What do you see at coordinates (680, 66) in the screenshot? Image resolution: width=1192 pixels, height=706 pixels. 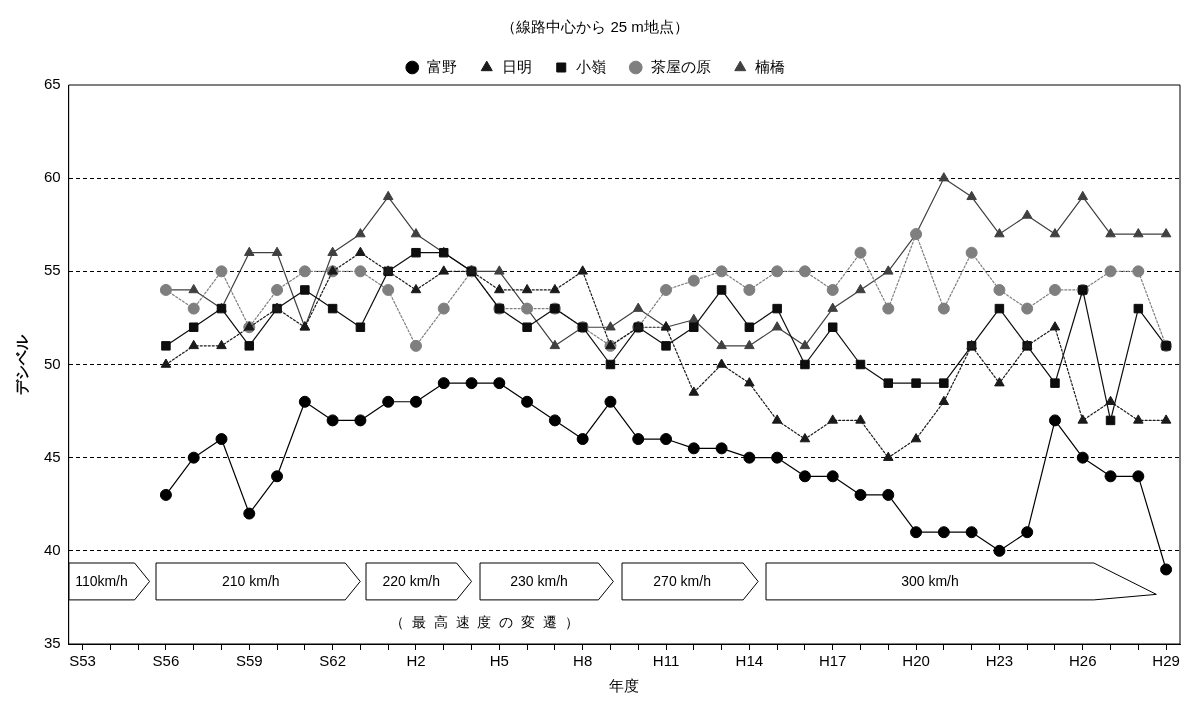 I see `legend-label: 茶屋の原` at bounding box center [680, 66].